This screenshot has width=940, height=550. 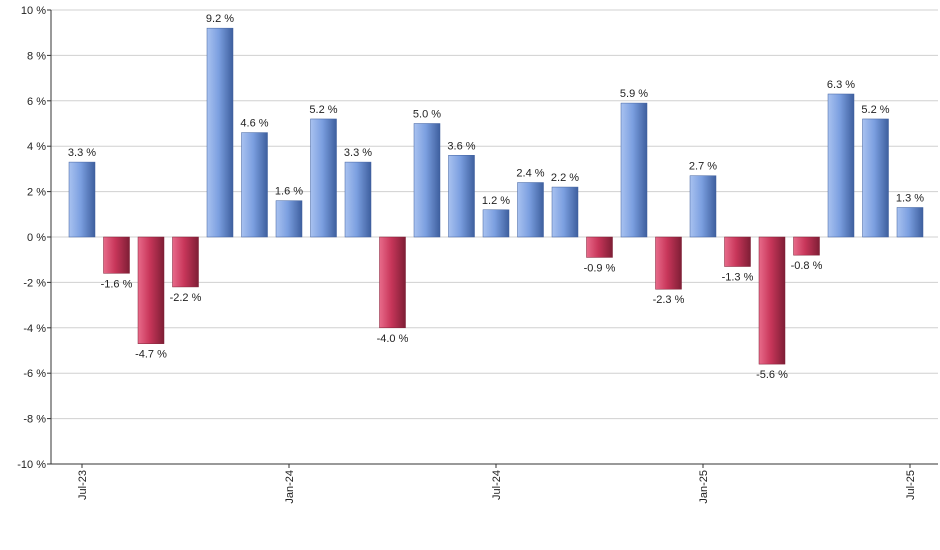 I want to click on x-tick-label: Jul-24, so click(x=497, y=485).